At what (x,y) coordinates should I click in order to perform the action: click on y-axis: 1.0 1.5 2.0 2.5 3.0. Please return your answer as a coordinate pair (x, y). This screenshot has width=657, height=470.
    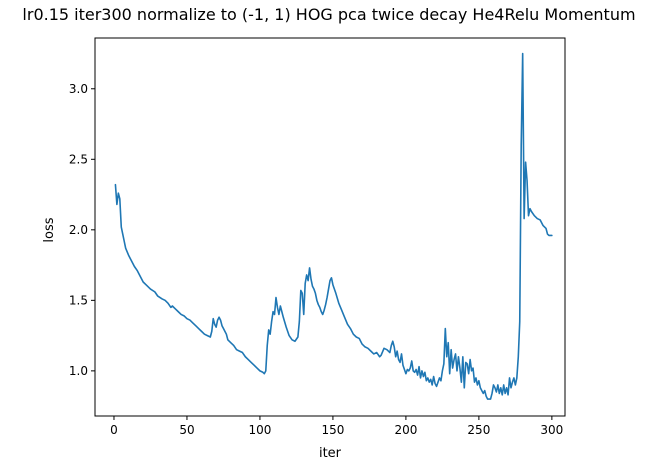
    Looking at the image, I should click on (82, 230).